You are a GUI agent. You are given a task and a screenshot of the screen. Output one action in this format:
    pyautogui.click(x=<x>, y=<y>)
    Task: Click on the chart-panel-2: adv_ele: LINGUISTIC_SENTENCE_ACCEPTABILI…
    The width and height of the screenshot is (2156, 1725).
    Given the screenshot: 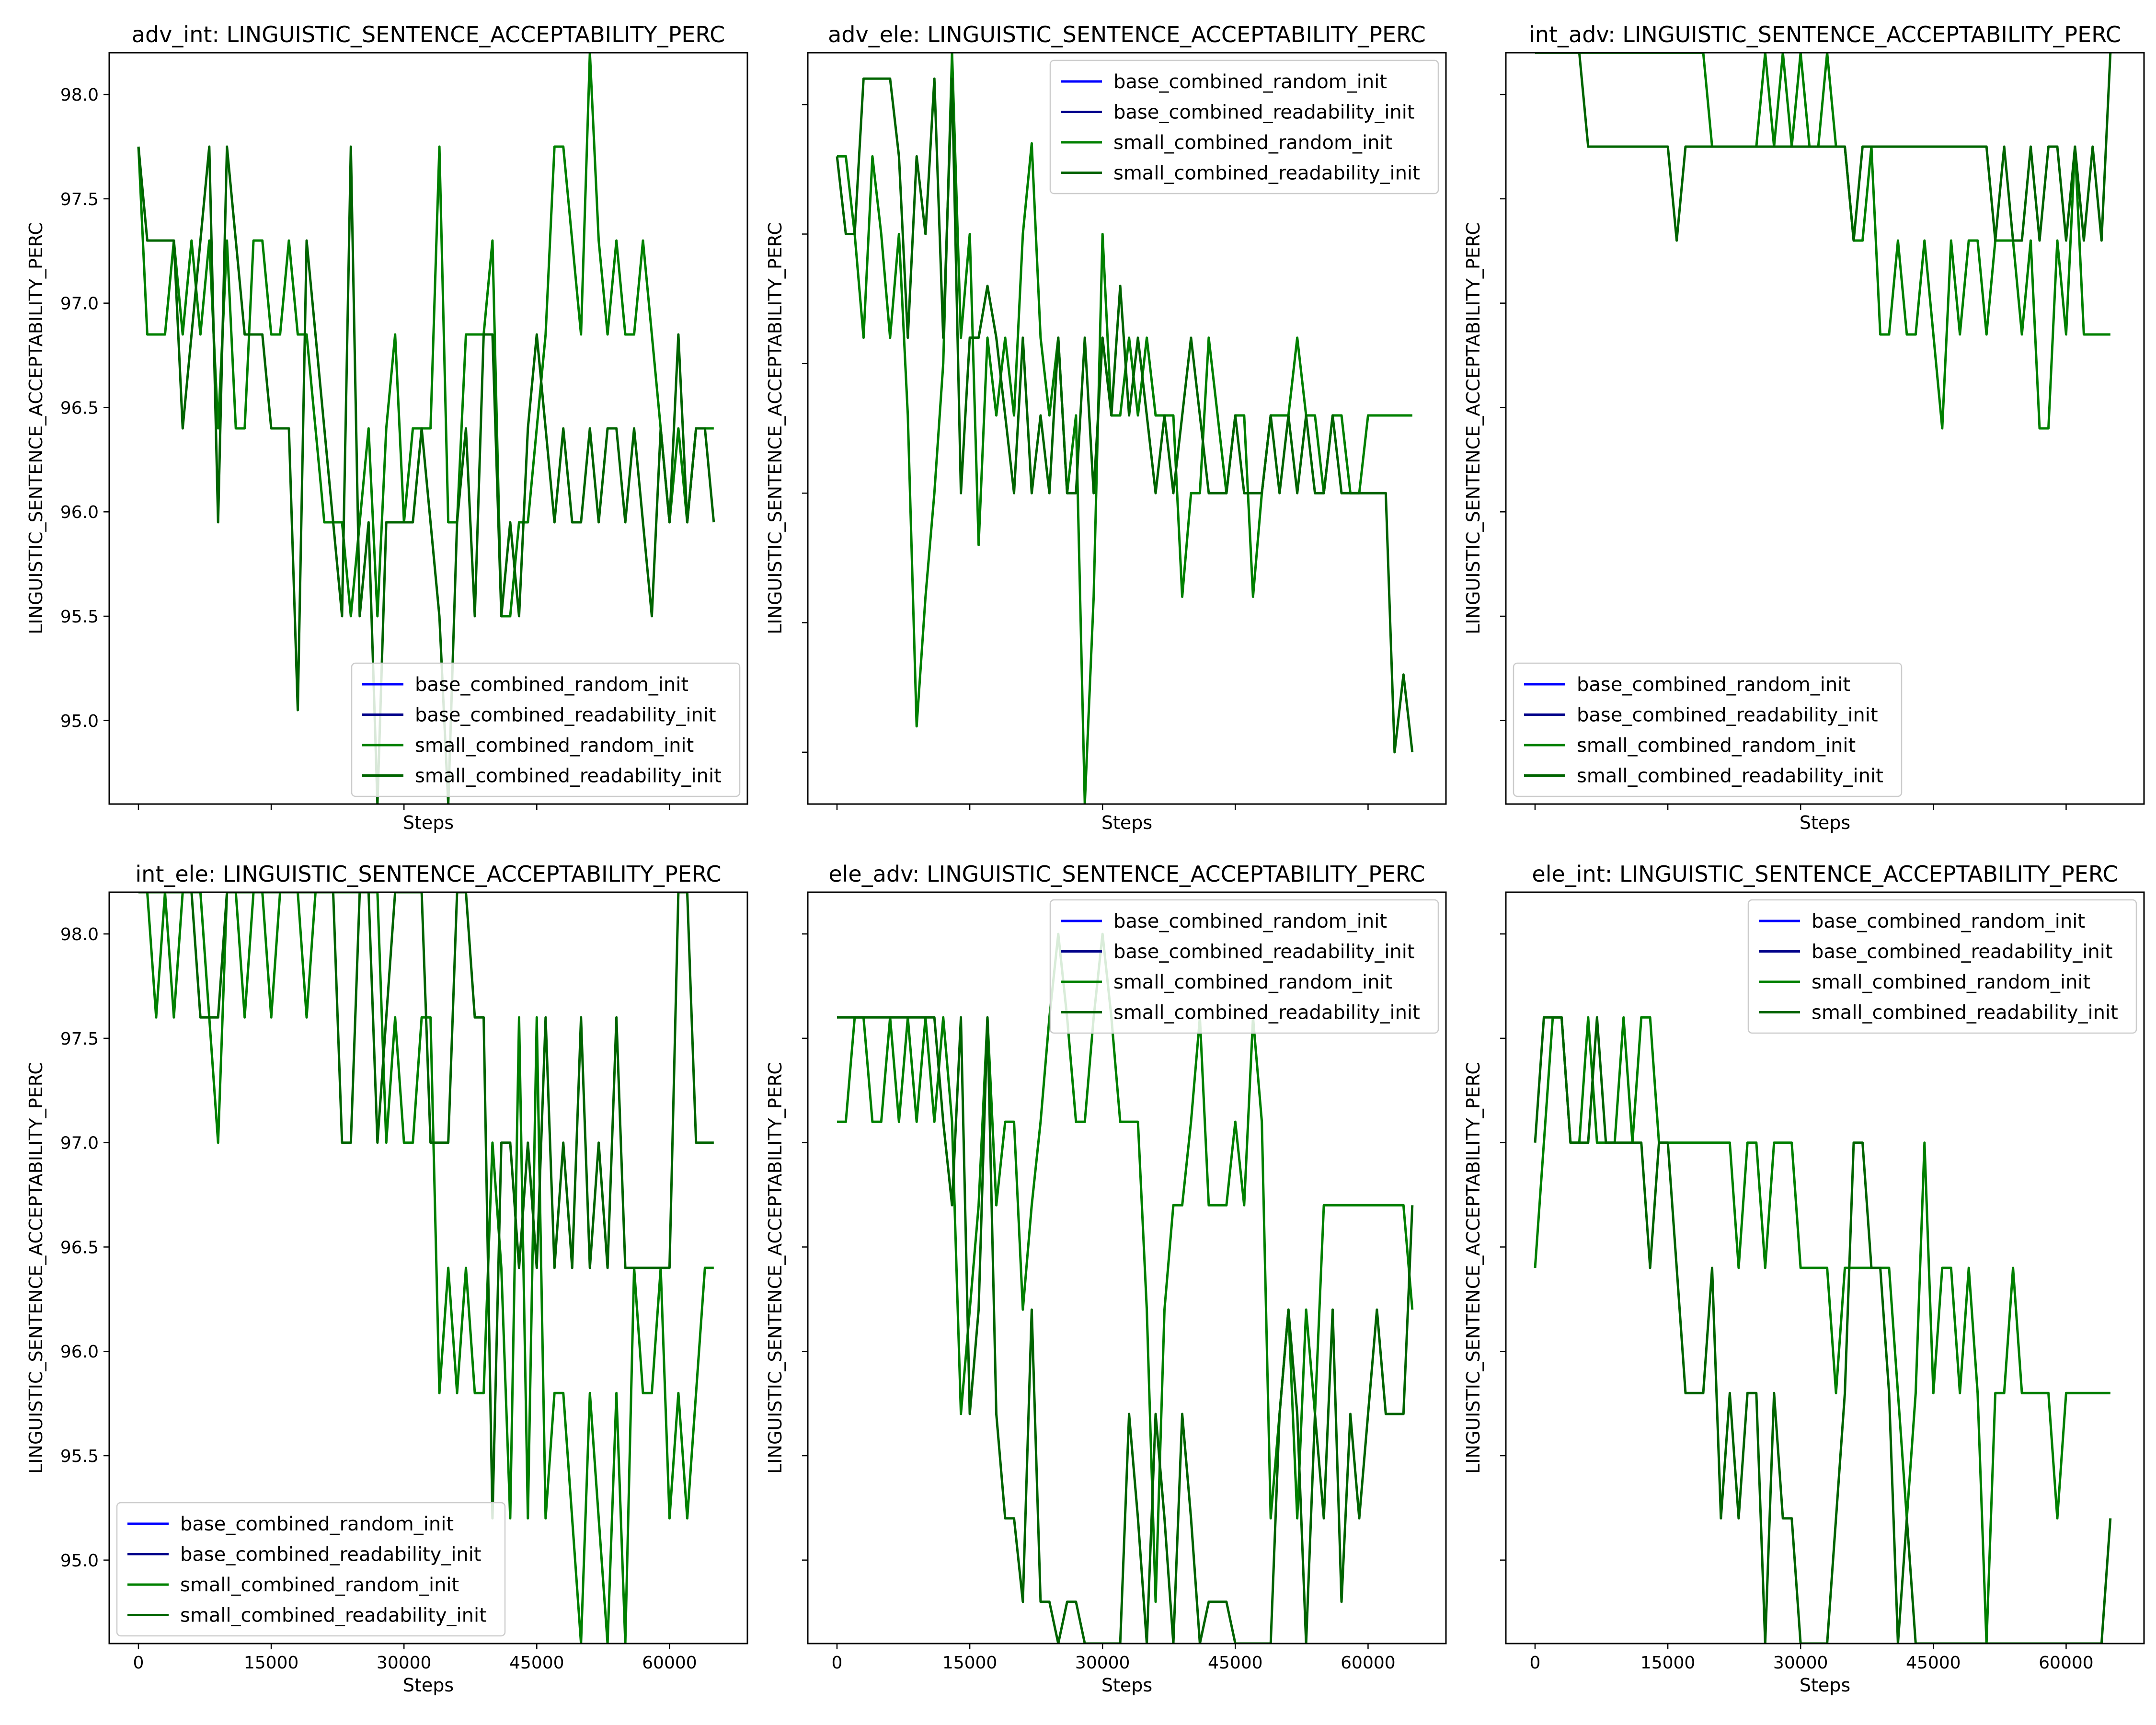 What is the action you would take?
    pyautogui.click(x=1106, y=427)
    